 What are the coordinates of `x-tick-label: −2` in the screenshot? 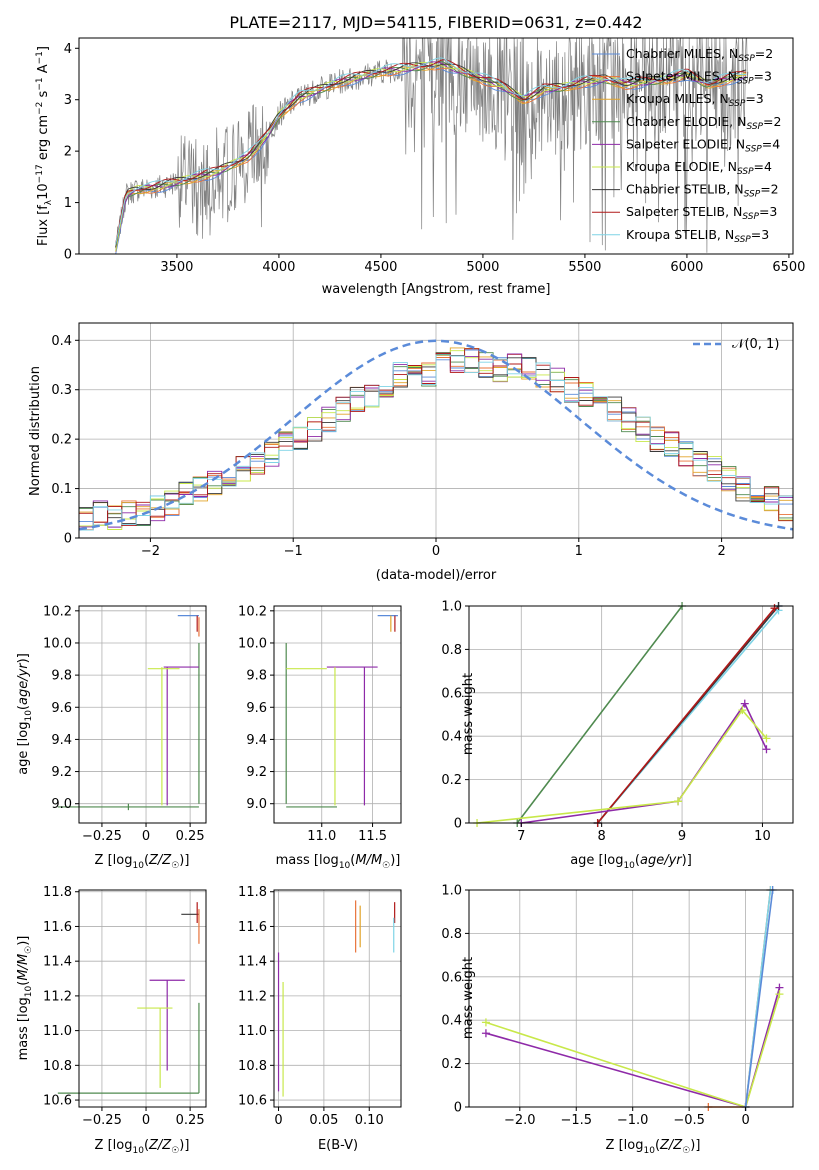 It's located at (150, 551).